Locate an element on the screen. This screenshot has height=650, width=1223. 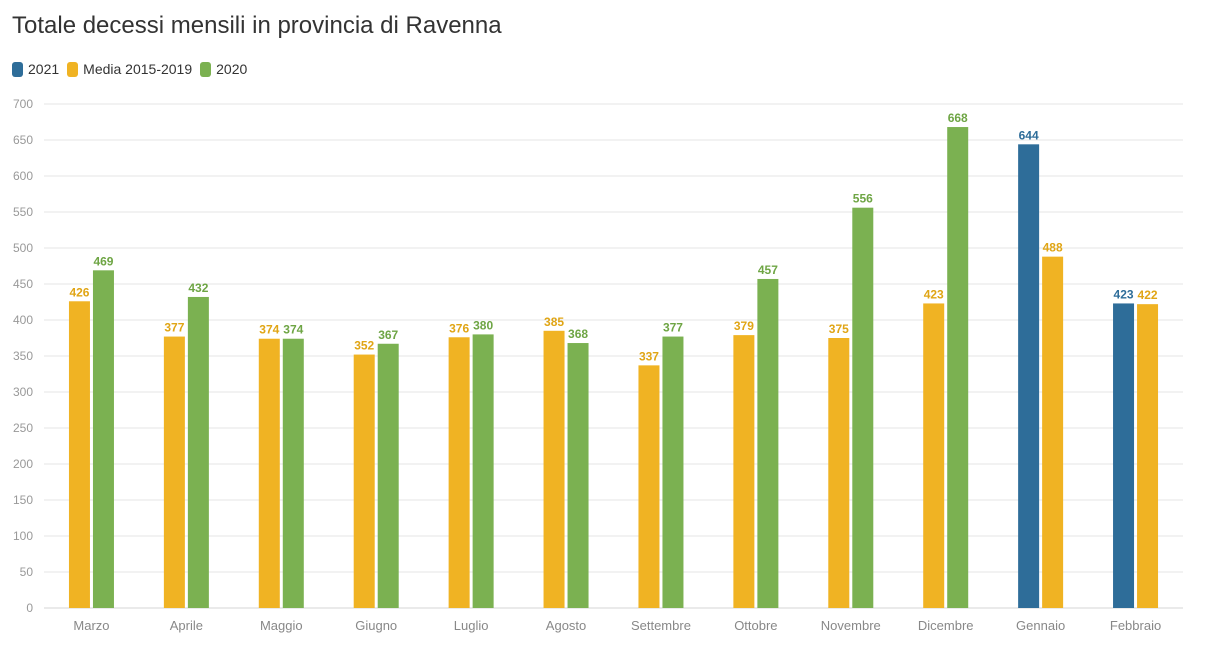
y-tick-label: 250 is located at coordinates (23, 428).